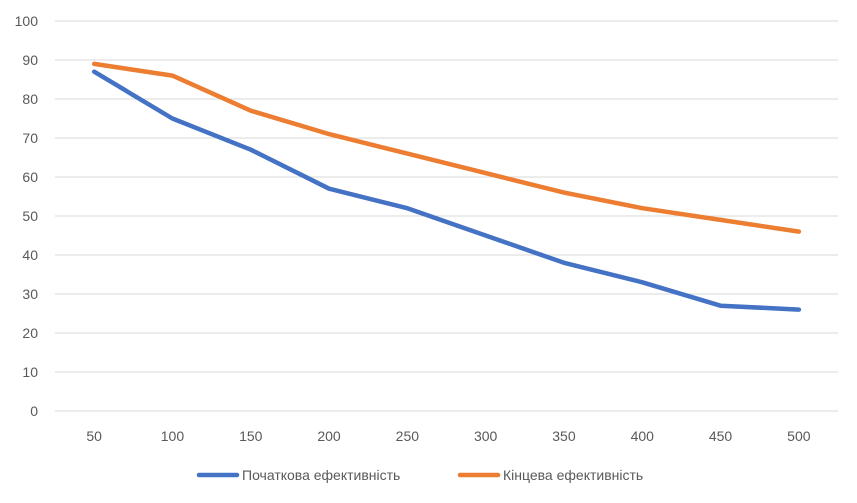  Describe the element at coordinates (573, 475) in the screenshot. I see `legend-label-2: Кінцева ефективність` at that location.